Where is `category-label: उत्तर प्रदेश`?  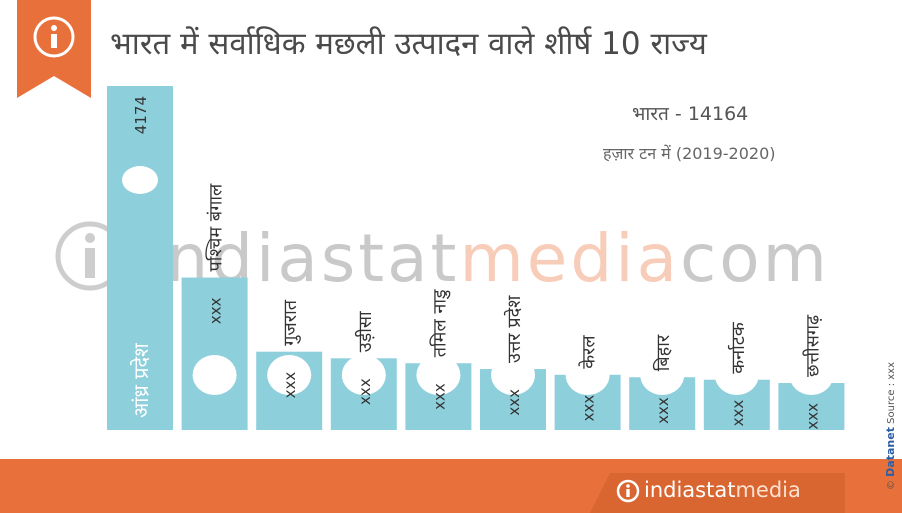
category-label: उत्तर प्रदेश is located at coordinates (514, 329).